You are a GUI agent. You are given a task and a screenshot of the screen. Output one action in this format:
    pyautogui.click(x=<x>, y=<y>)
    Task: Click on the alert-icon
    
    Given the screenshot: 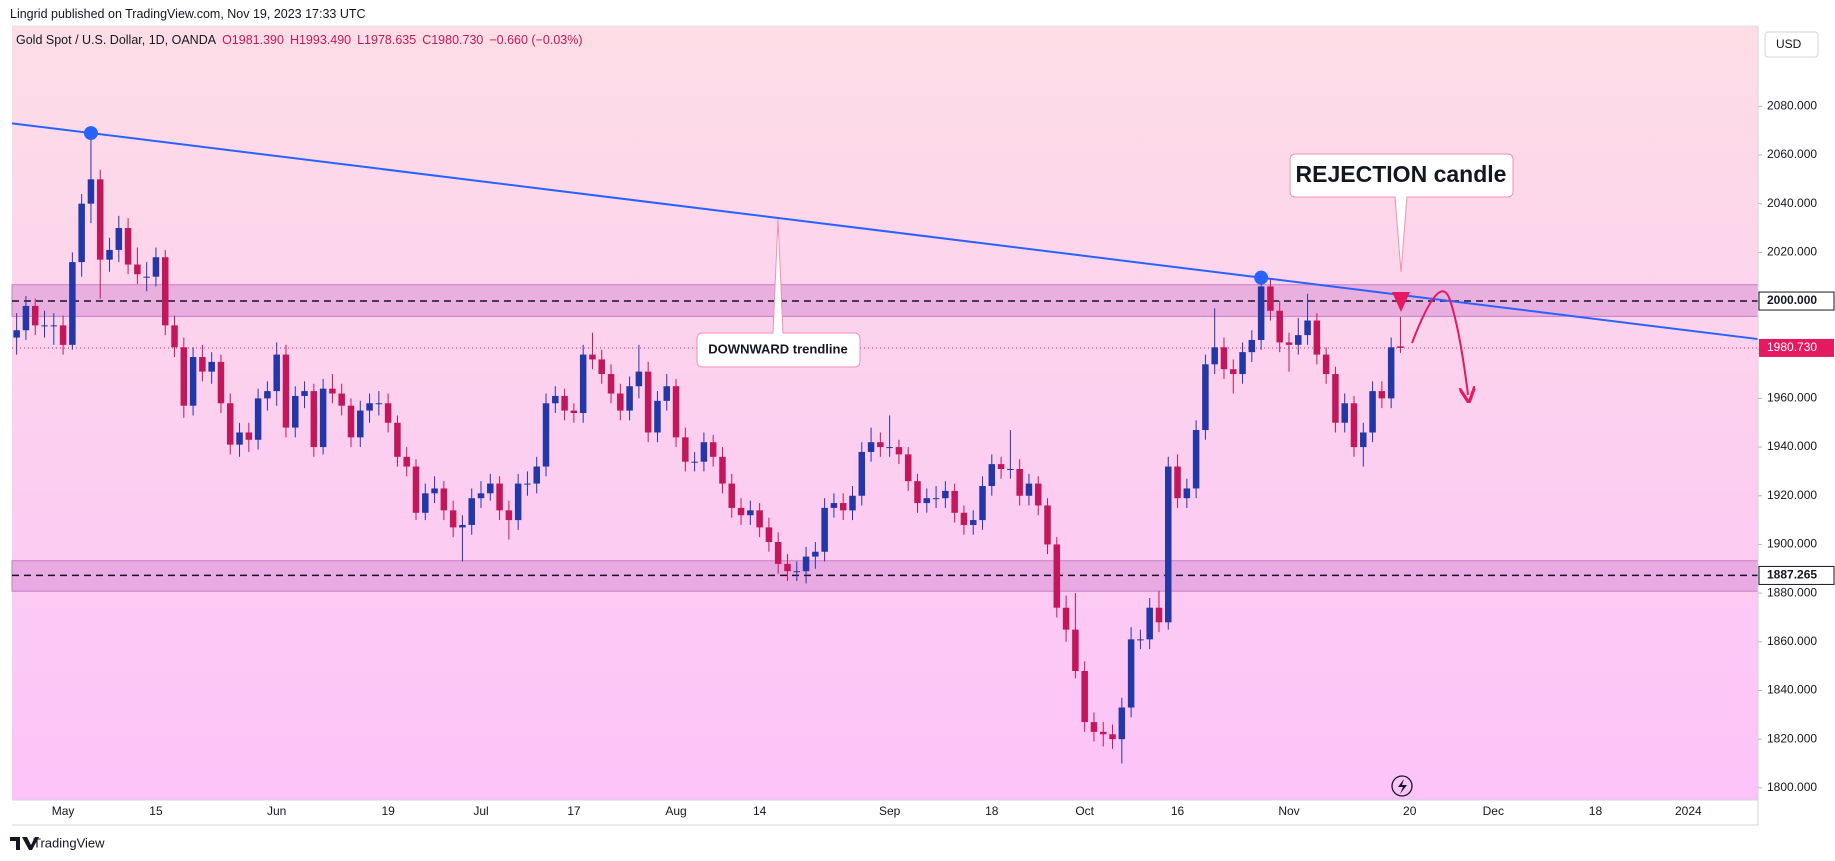 What is the action you would take?
    pyautogui.click(x=1402, y=786)
    